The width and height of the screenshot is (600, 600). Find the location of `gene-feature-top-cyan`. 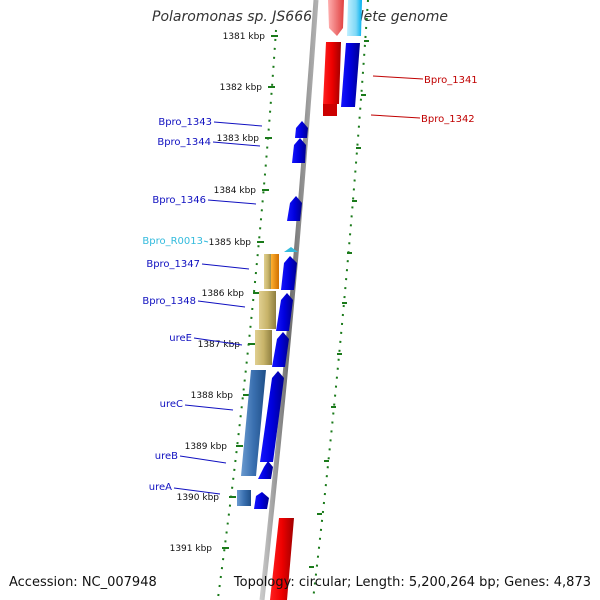

gene-feature-top-cyan is located at coordinates (354, 18).